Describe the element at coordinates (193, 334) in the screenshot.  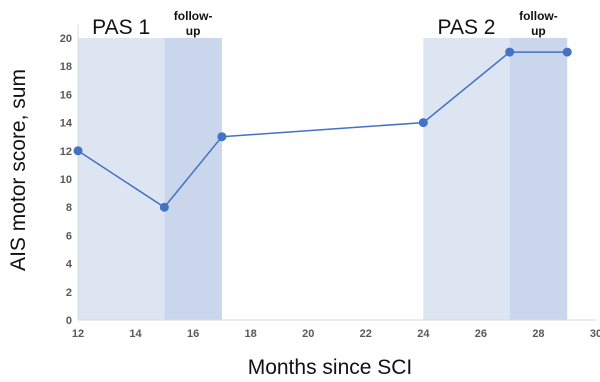
I see `x-tick-label: 16` at that location.